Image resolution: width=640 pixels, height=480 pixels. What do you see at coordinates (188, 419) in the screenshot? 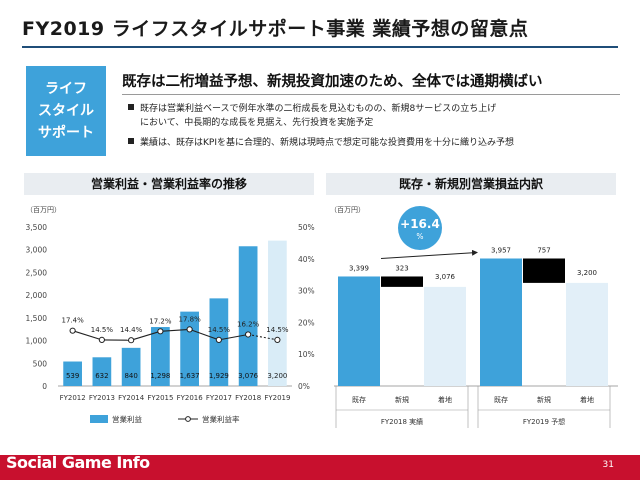
I see `legend-line-marker` at bounding box center [188, 419].